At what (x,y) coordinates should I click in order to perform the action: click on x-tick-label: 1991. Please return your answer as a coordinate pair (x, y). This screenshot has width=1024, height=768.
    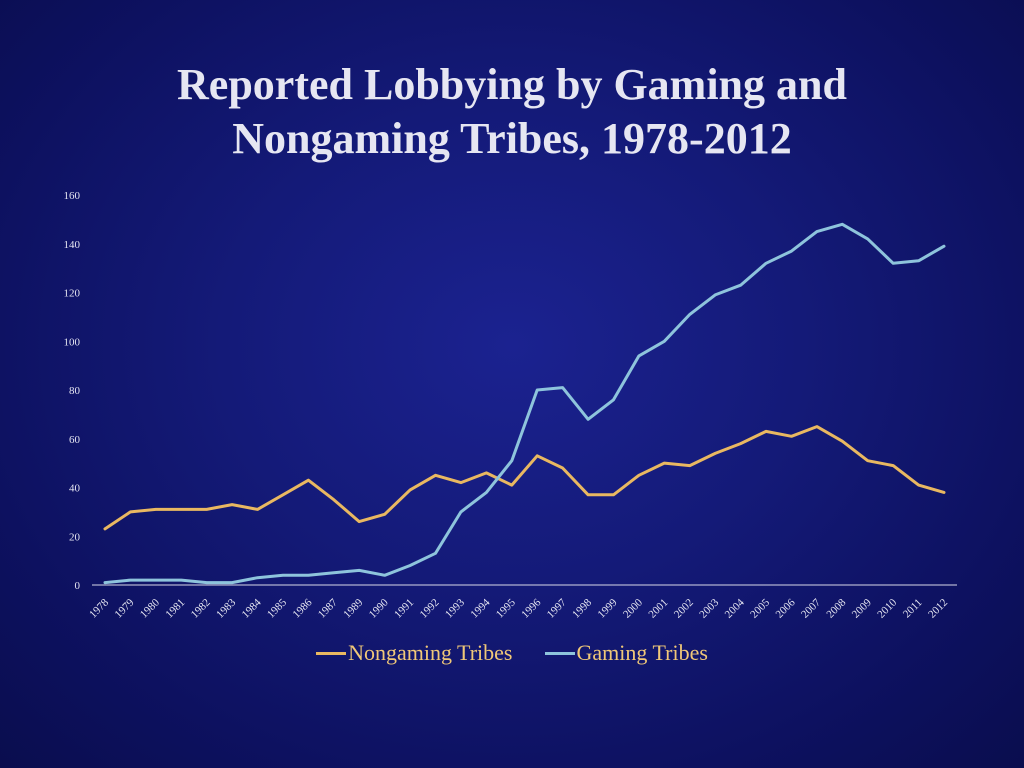
    Looking at the image, I should click on (404, 609).